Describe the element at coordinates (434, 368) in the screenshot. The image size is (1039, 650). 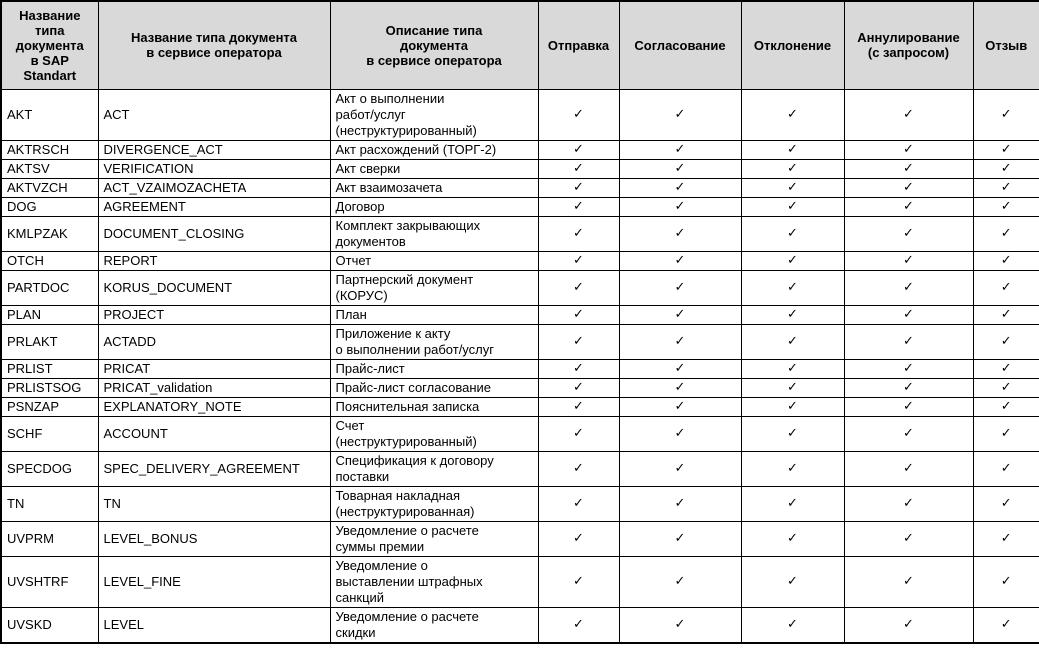
I see `cell-doc-description: Прайс-лист` at that location.